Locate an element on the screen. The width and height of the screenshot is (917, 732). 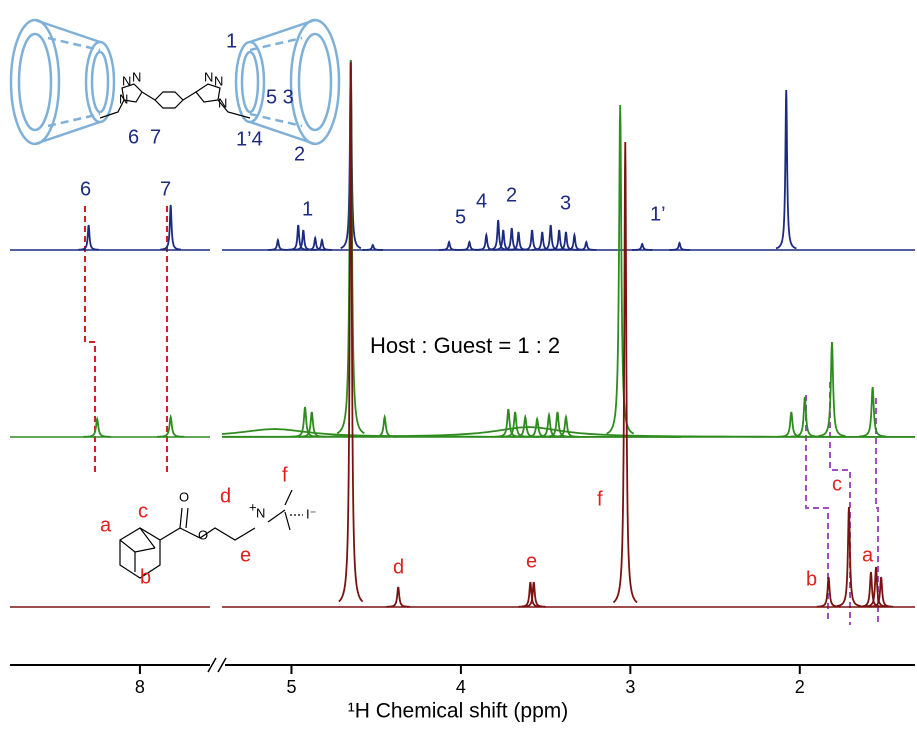
x-axis is located at coordinates (462, 665).